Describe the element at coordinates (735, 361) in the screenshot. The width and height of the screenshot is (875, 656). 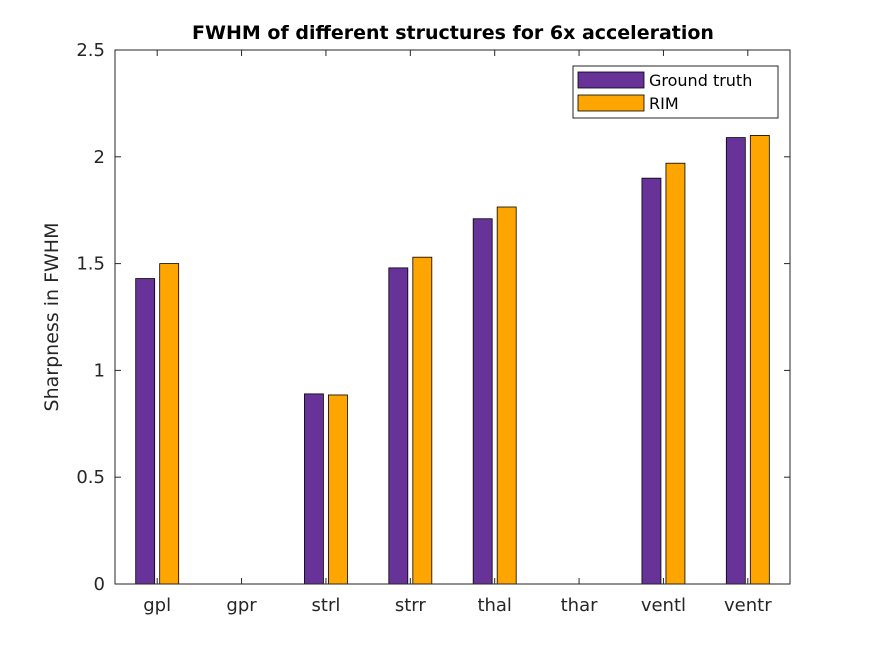
I see `bar-ground-truth-ventr` at that location.